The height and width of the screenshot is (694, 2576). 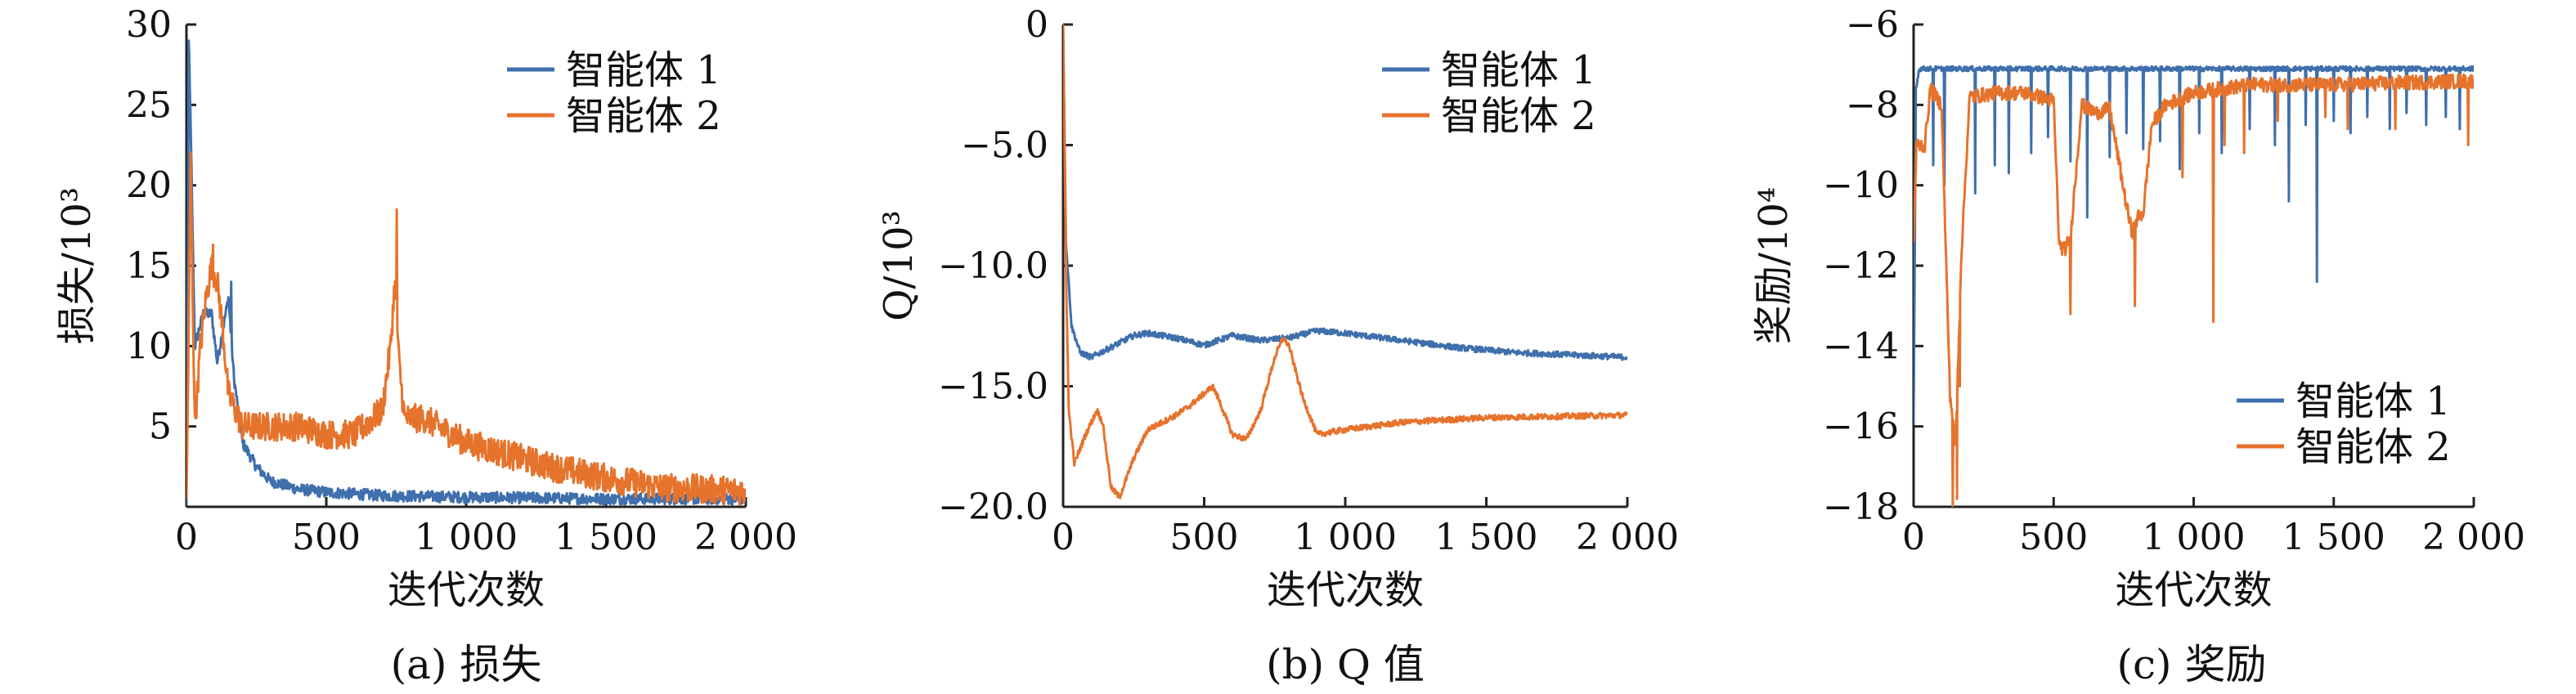 What do you see at coordinates (993, 387) in the screenshot?
I see `y-tick-label: −15.0` at bounding box center [993, 387].